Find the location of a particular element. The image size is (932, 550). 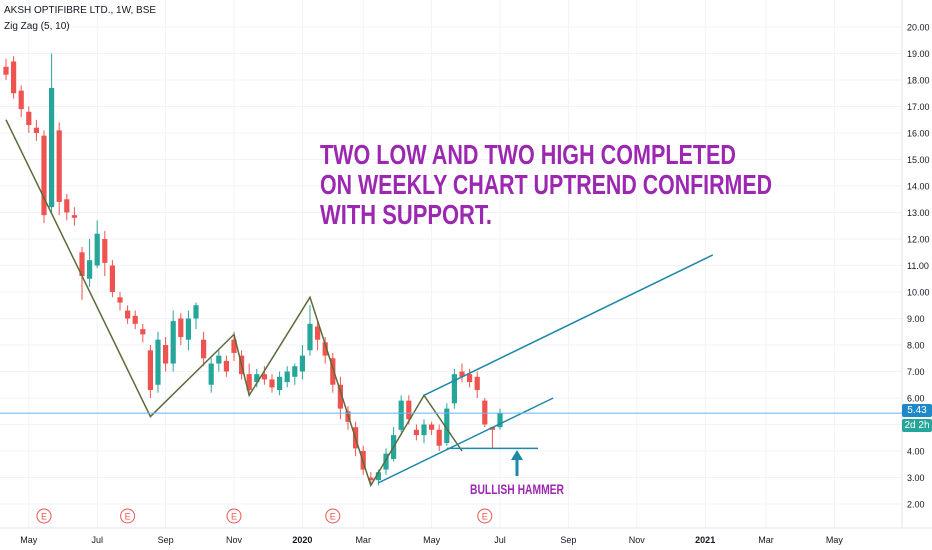

arrow-up-icon is located at coordinates (517, 455).